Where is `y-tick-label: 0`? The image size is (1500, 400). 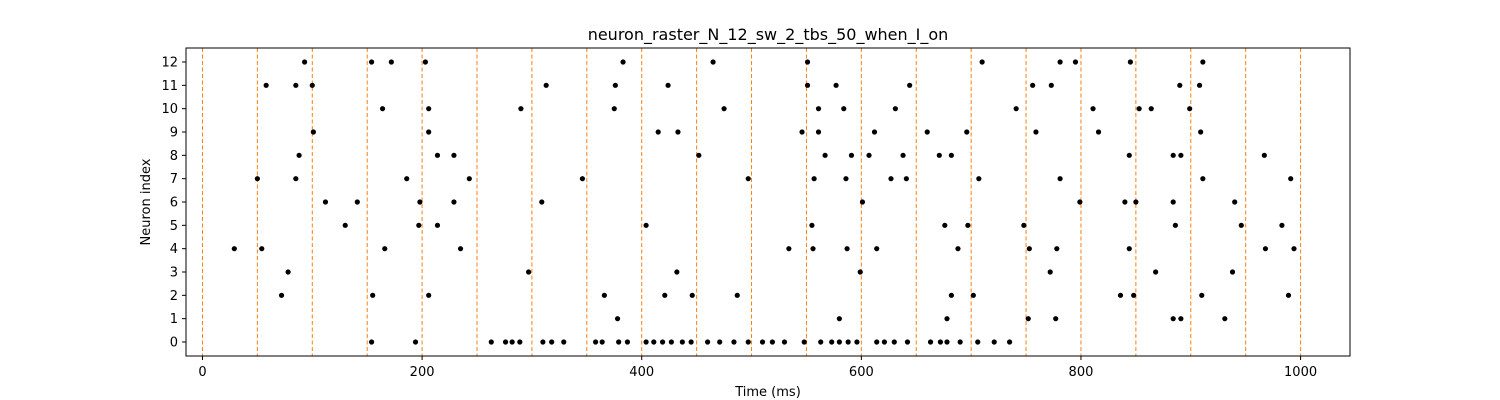
y-tick-label: 0 is located at coordinates (174, 343).